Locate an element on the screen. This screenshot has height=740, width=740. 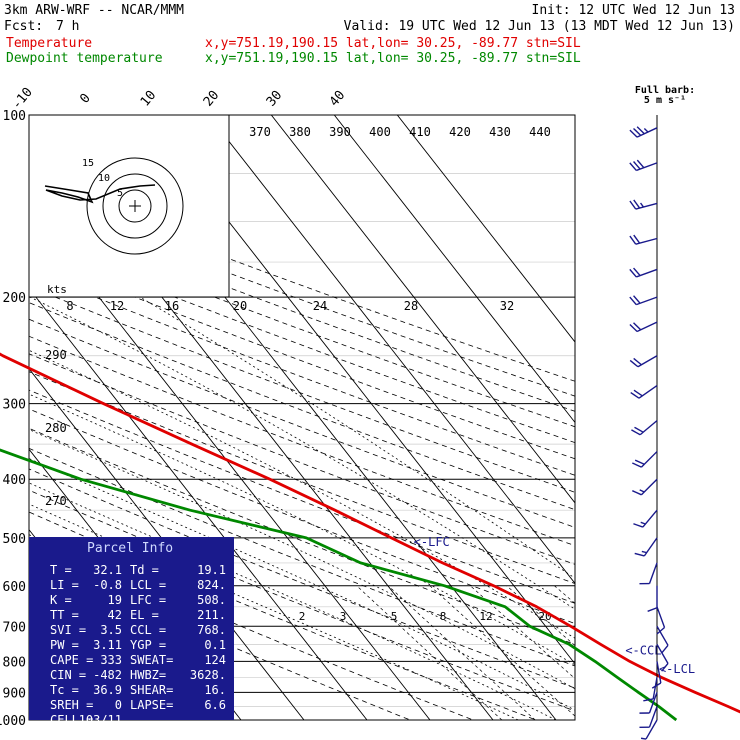
thetae-label: 32 is located at coordinates (507, 306).